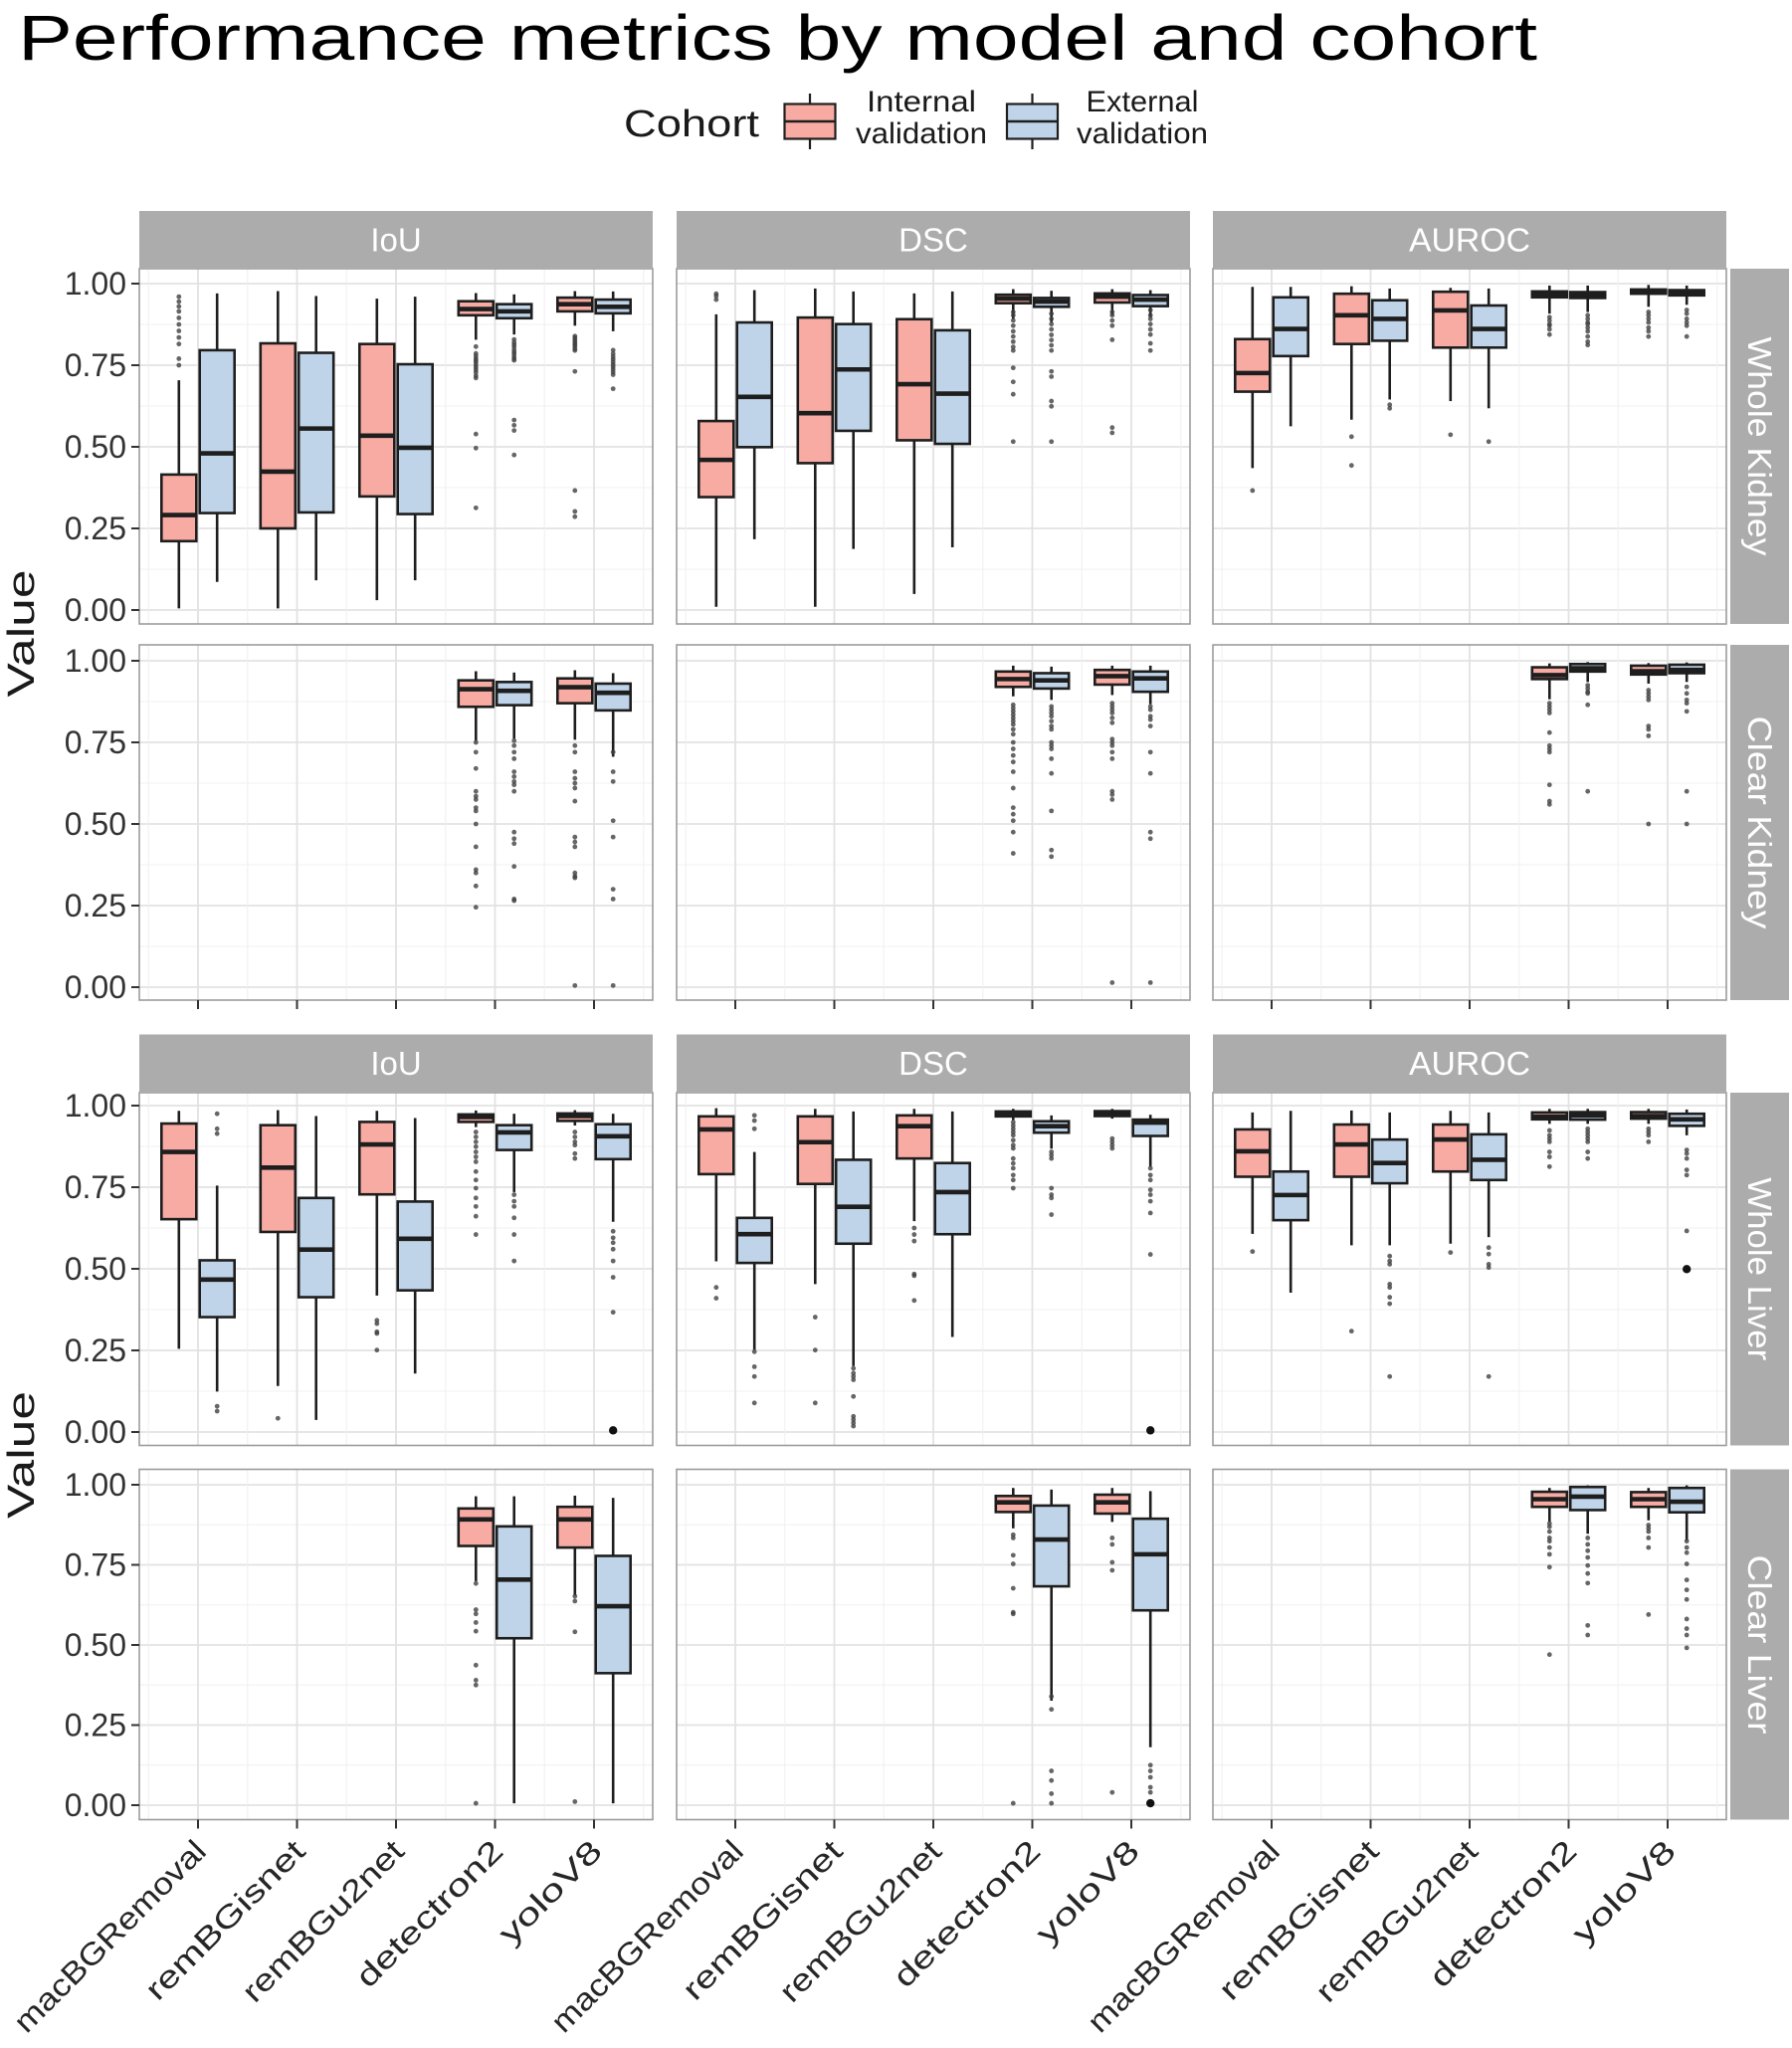 This screenshot has width=1792, height=2048. Describe the element at coordinates (921, 102) in the screenshot. I see `svg-text: Internal` at that location.